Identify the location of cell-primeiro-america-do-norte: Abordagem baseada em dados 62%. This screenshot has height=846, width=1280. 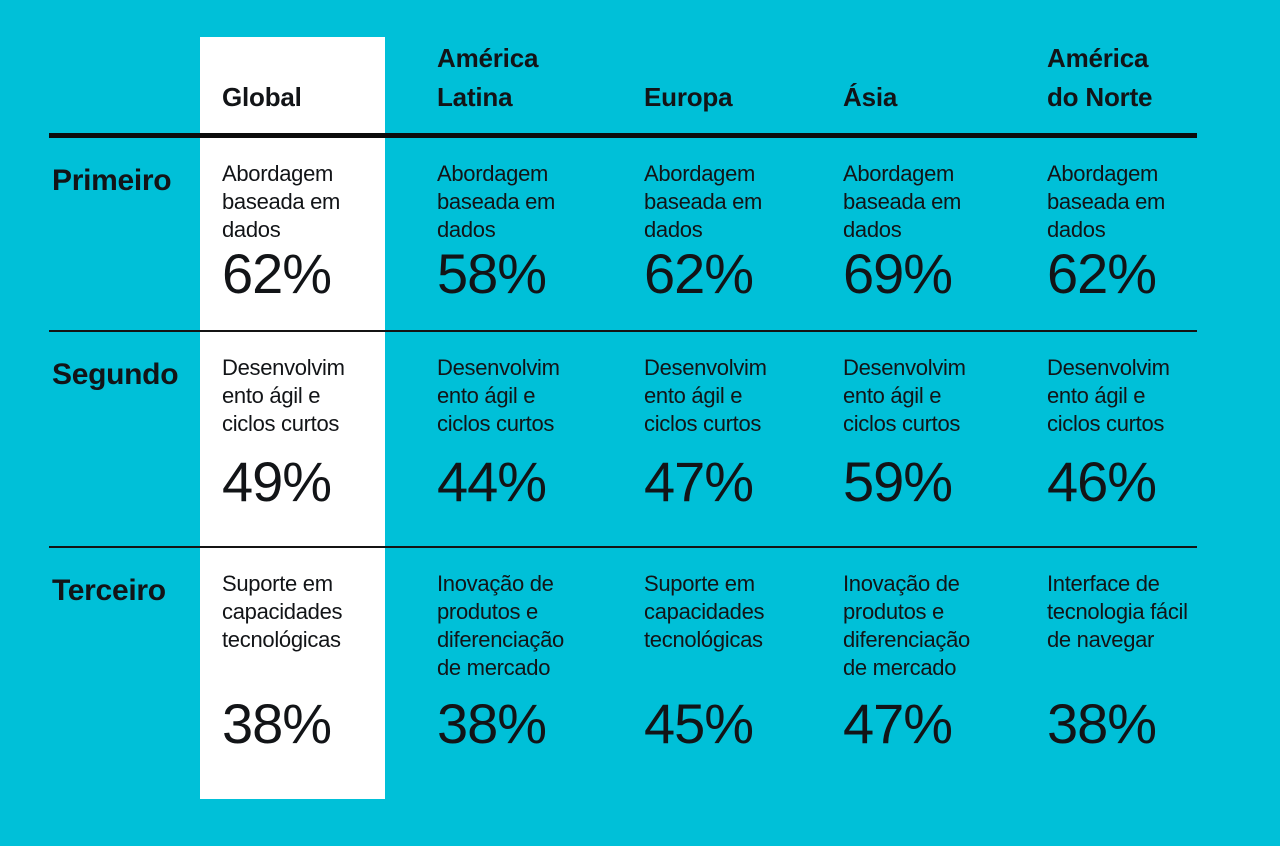
(1096, 234).